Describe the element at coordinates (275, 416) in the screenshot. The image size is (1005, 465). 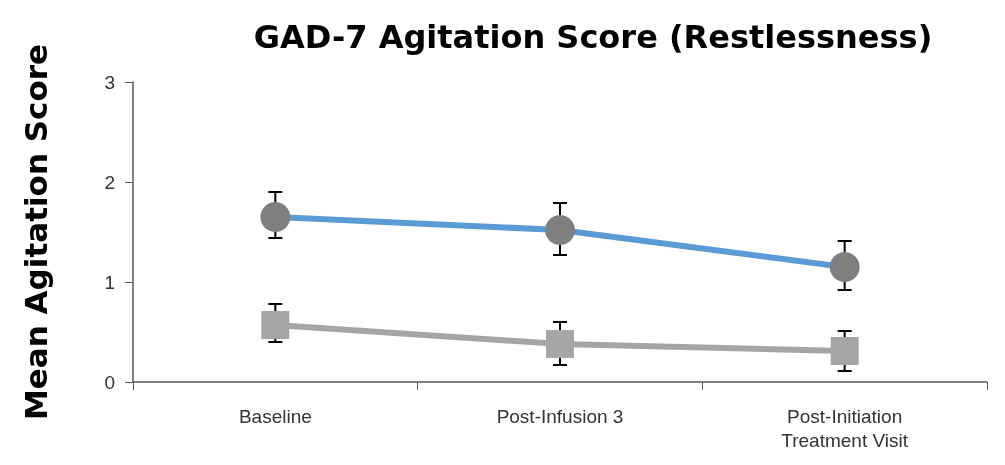
I see `x-tick-label: Baseline` at that location.